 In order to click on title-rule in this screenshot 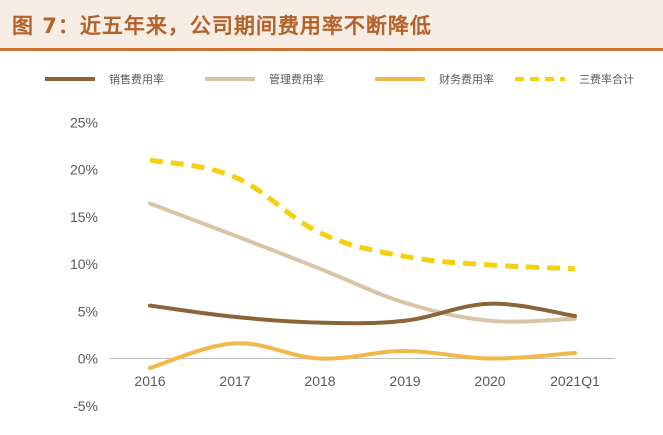, I will do `click(331, 49)`.